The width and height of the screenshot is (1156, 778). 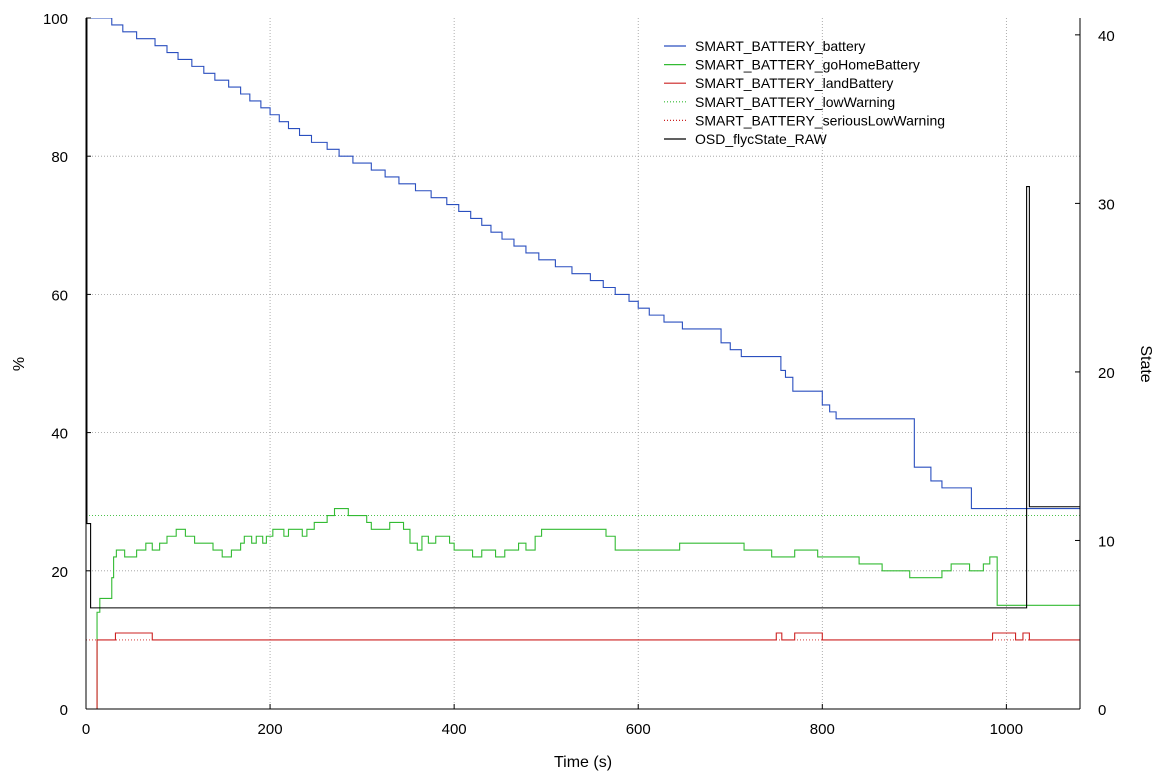 What do you see at coordinates (1102, 710) in the screenshot?
I see `y2-tick-label: 0` at bounding box center [1102, 710].